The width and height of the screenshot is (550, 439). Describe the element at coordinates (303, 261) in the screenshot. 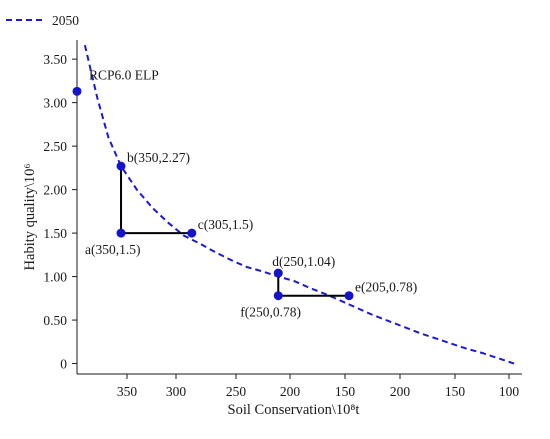

I see `point-label: d(250,1.04)` at that location.